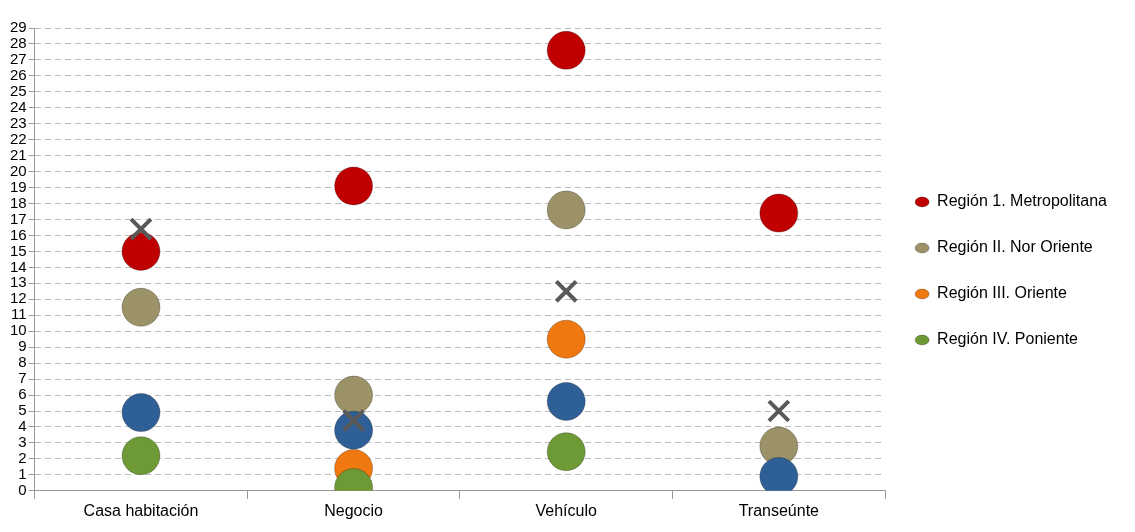 Image resolution: width=1135 pixels, height=532 pixels. I want to click on y-tick-label: 20, so click(18, 170).